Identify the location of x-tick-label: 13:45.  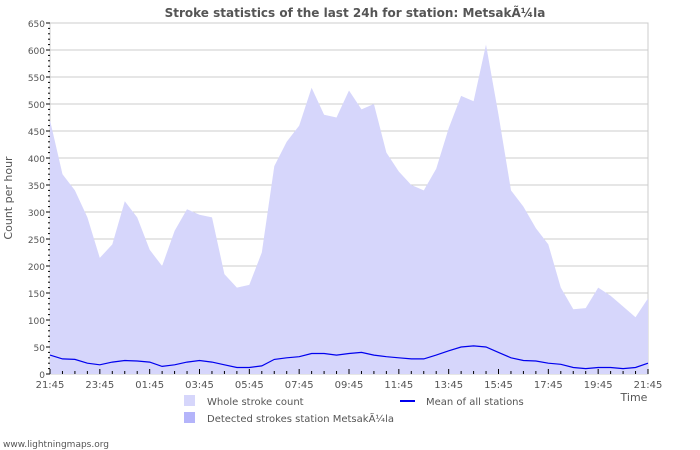
(448, 385).